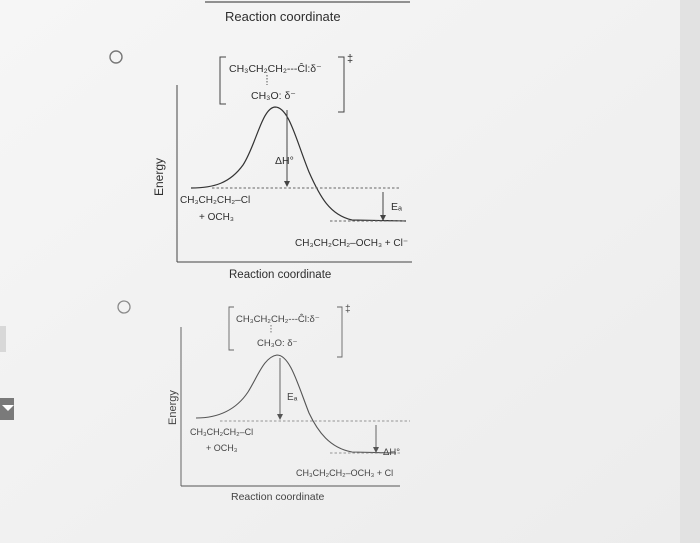  What do you see at coordinates (690, 271) in the screenshot?
I see `page-shadow-edge` at bounding box center [690, 271].